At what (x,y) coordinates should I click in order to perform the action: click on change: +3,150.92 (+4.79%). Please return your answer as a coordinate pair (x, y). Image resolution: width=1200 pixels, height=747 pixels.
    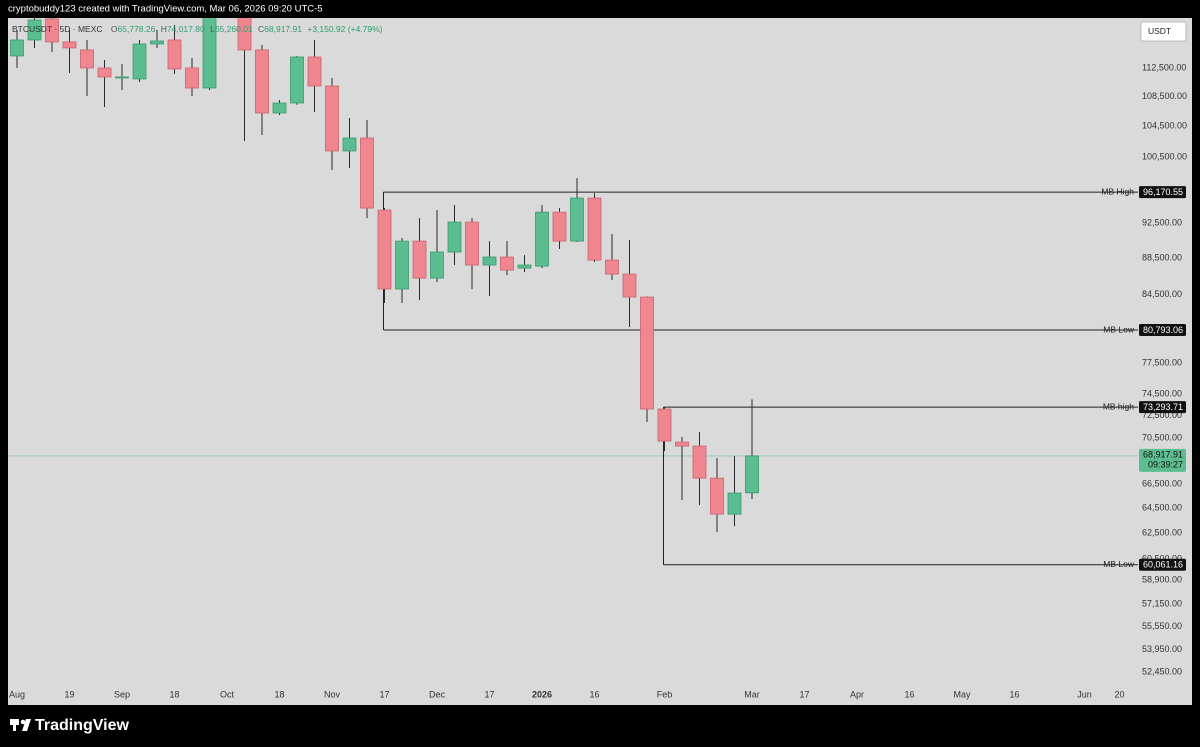
    Looking at the image, I should click on (344, 29).